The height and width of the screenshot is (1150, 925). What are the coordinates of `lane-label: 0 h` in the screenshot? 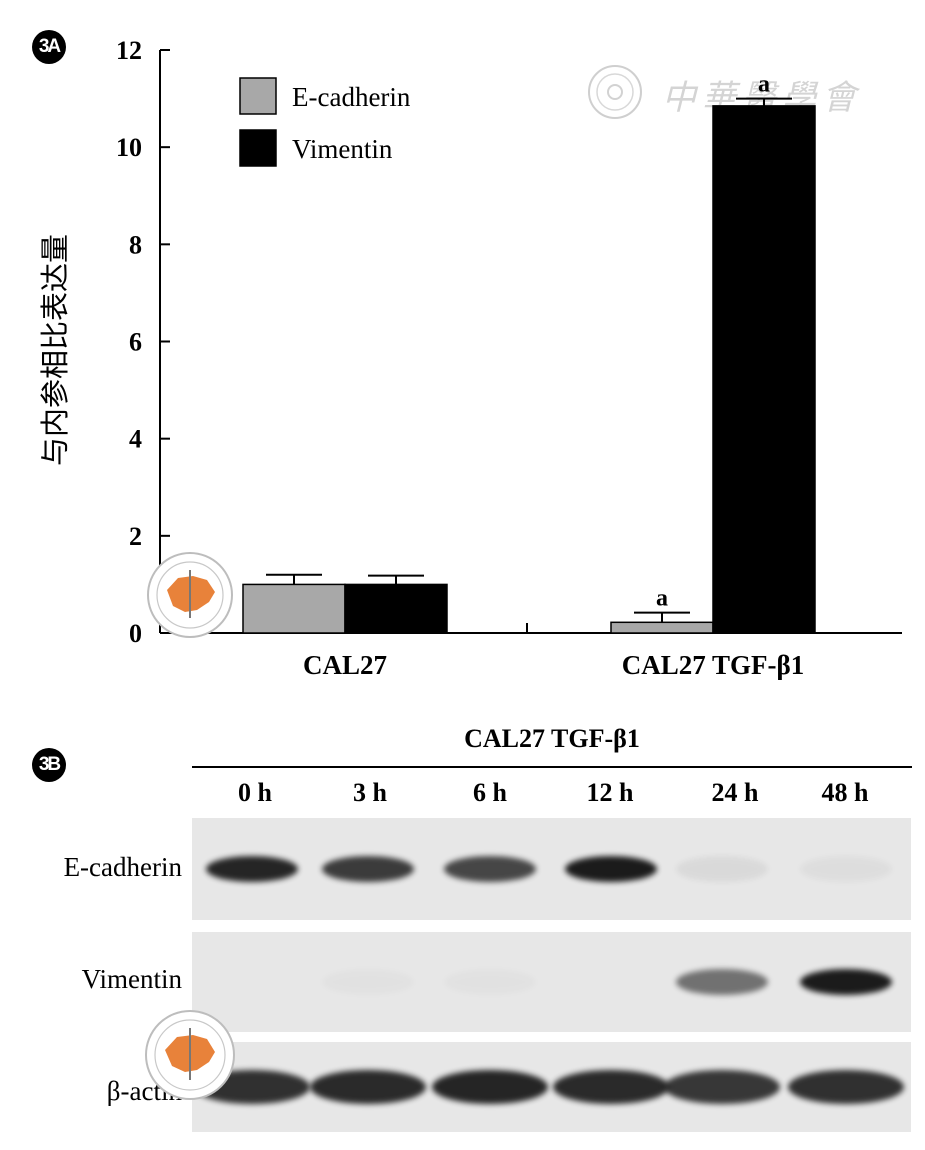 It's located at (255, 792).